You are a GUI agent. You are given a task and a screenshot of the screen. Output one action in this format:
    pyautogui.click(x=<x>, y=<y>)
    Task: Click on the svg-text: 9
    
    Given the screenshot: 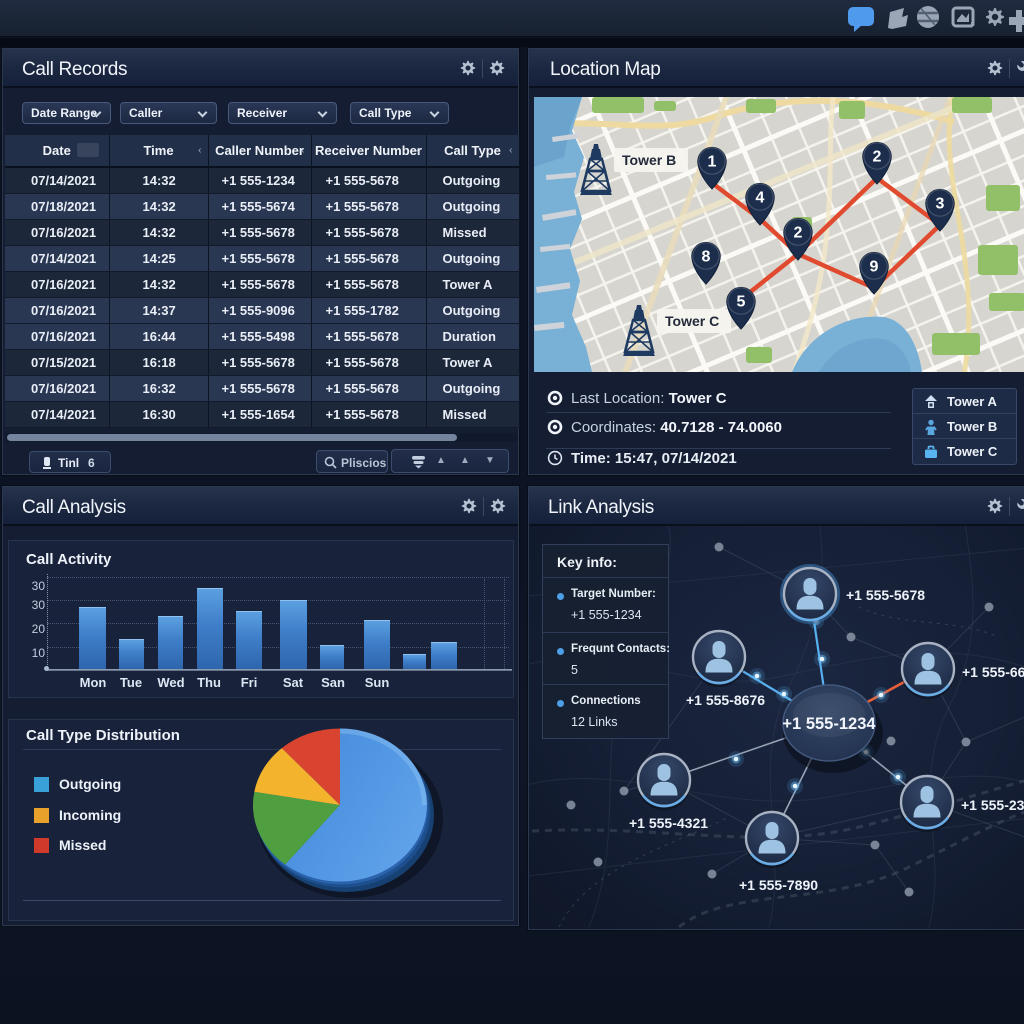 What is the action you would take?
    pyautogui.click(x=874, y=267)
    